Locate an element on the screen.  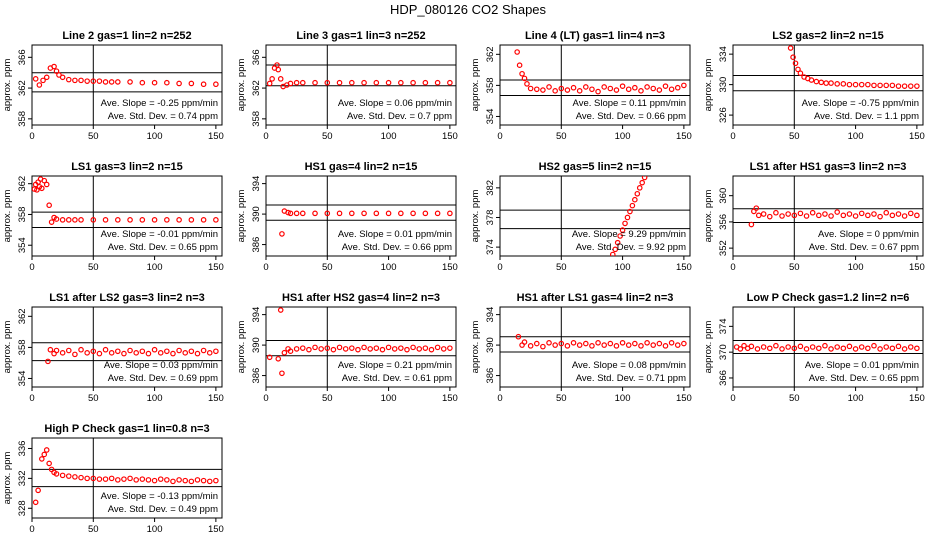
y-tick-label: 378 is located at coordinates (490, 218).